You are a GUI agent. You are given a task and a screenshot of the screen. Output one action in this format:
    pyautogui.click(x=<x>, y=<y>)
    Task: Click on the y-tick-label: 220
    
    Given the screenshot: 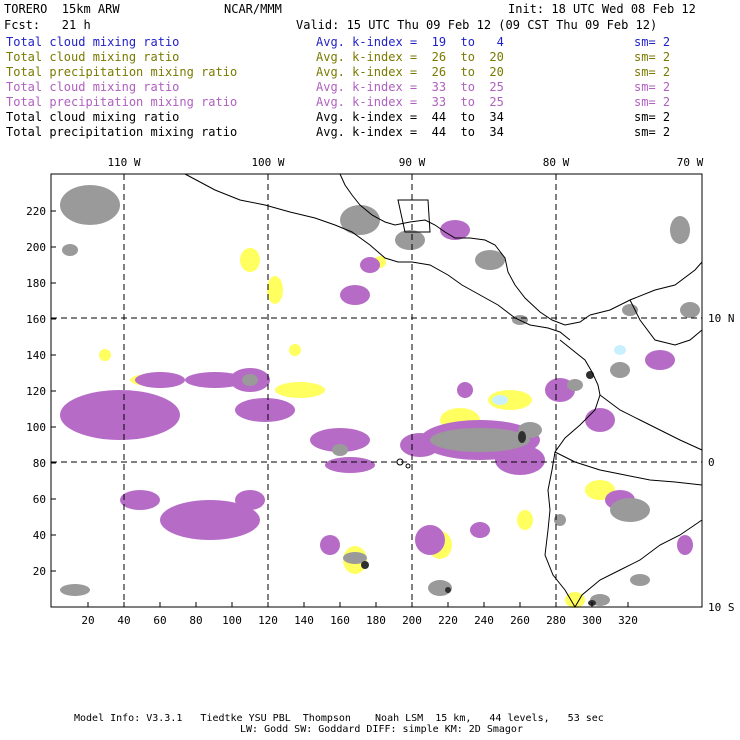 What is the action you would take?
    pyautogui.click(x=36, y=211)
    